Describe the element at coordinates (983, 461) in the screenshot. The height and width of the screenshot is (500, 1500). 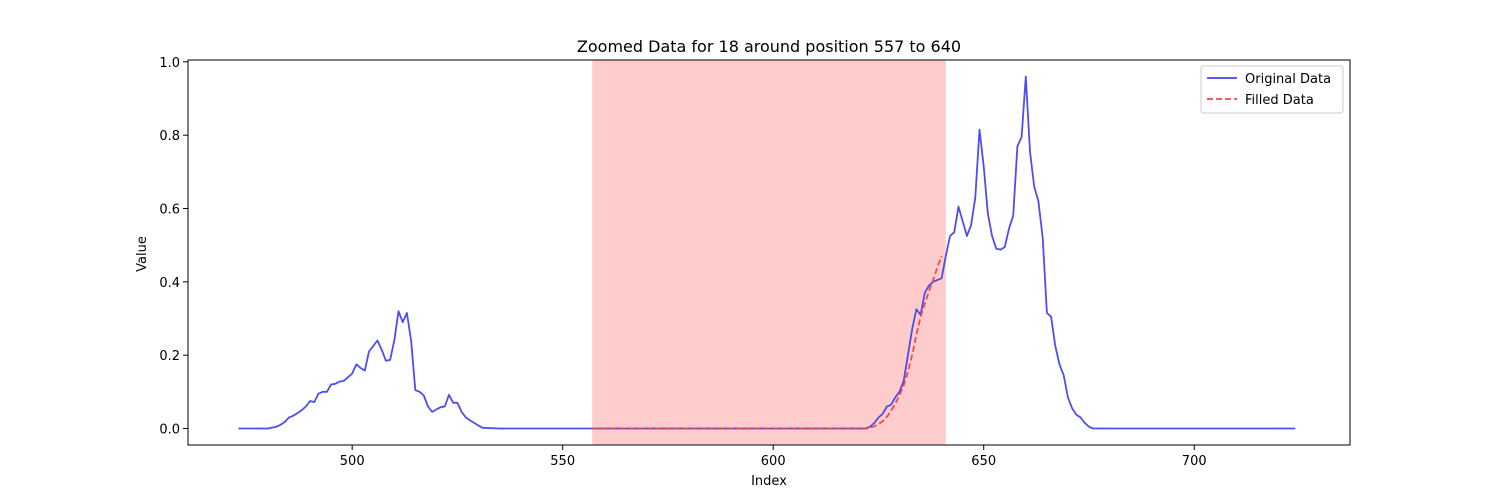
I see `x-tick-label: 650` at that location.